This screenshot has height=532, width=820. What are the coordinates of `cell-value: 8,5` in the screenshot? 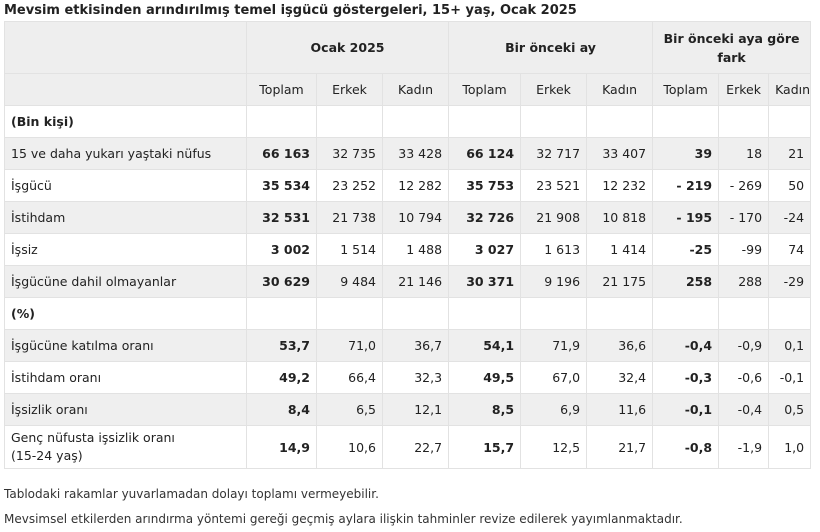 It's located at (485, 409).